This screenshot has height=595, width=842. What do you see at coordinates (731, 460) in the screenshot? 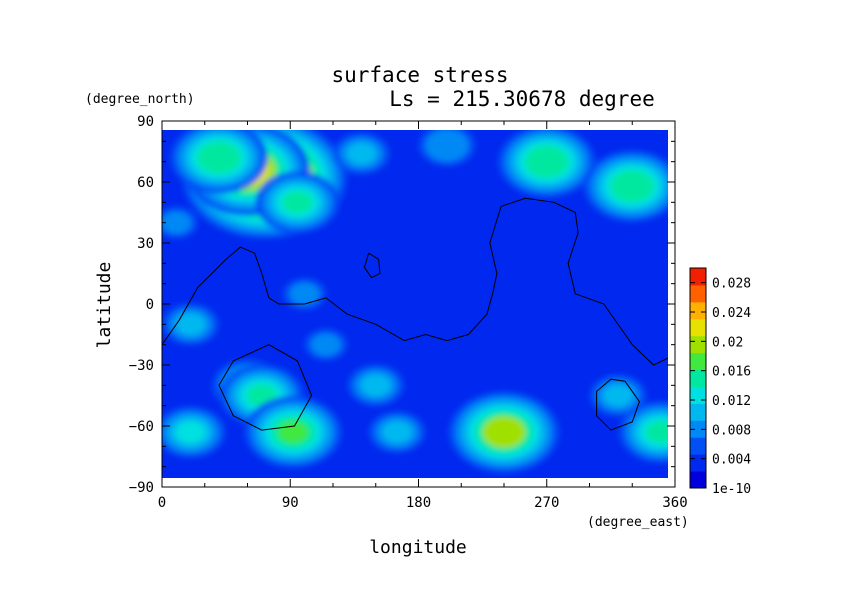
I see `colorbar-tick-label: 0.004` at bounding box center [731, 460].